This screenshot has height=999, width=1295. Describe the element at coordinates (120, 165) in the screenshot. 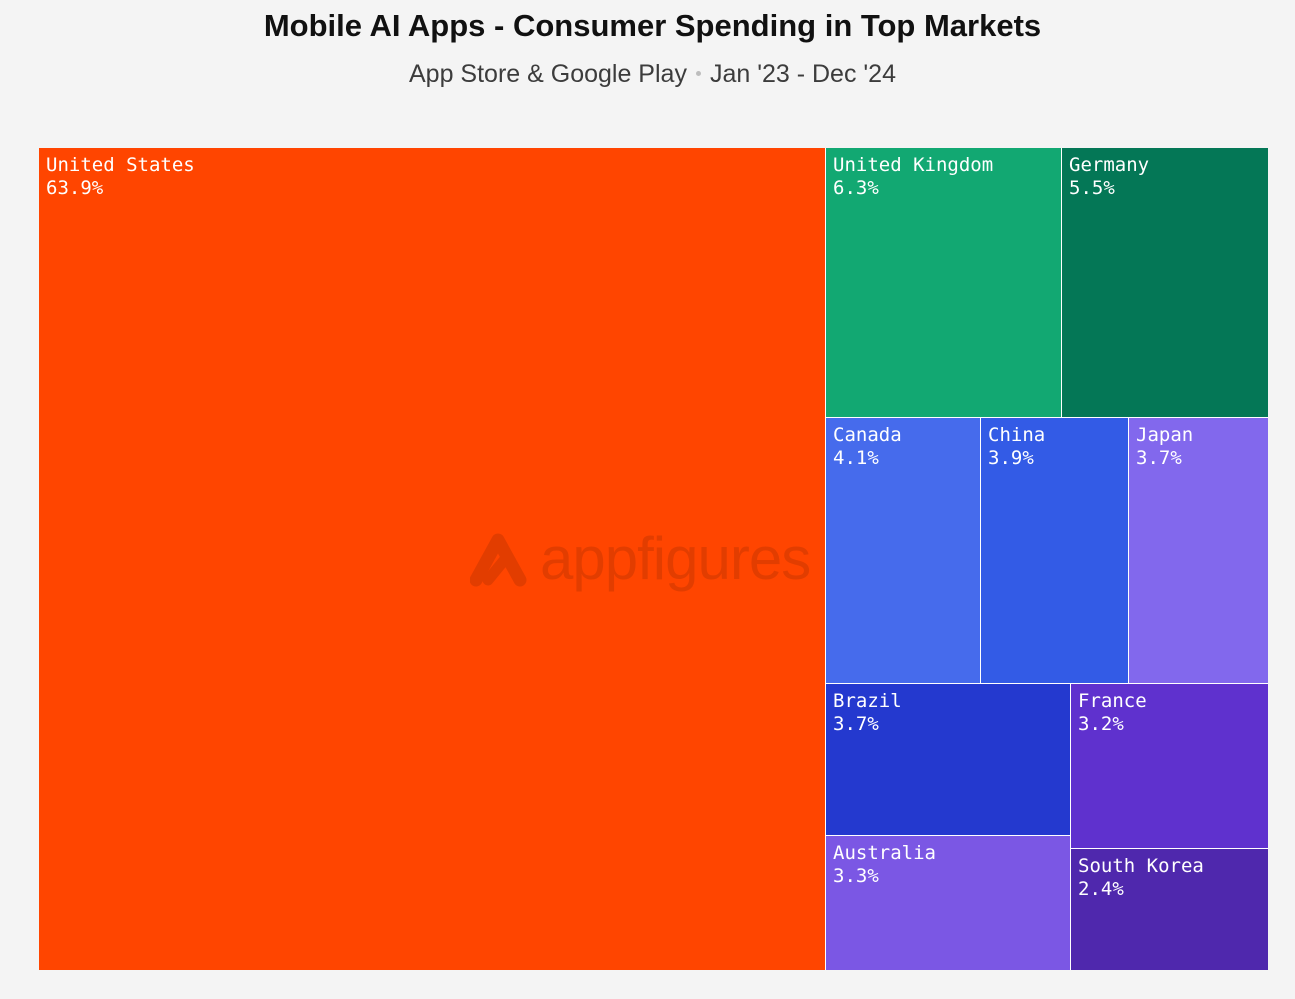

I see `tile-label: United States` at that location.